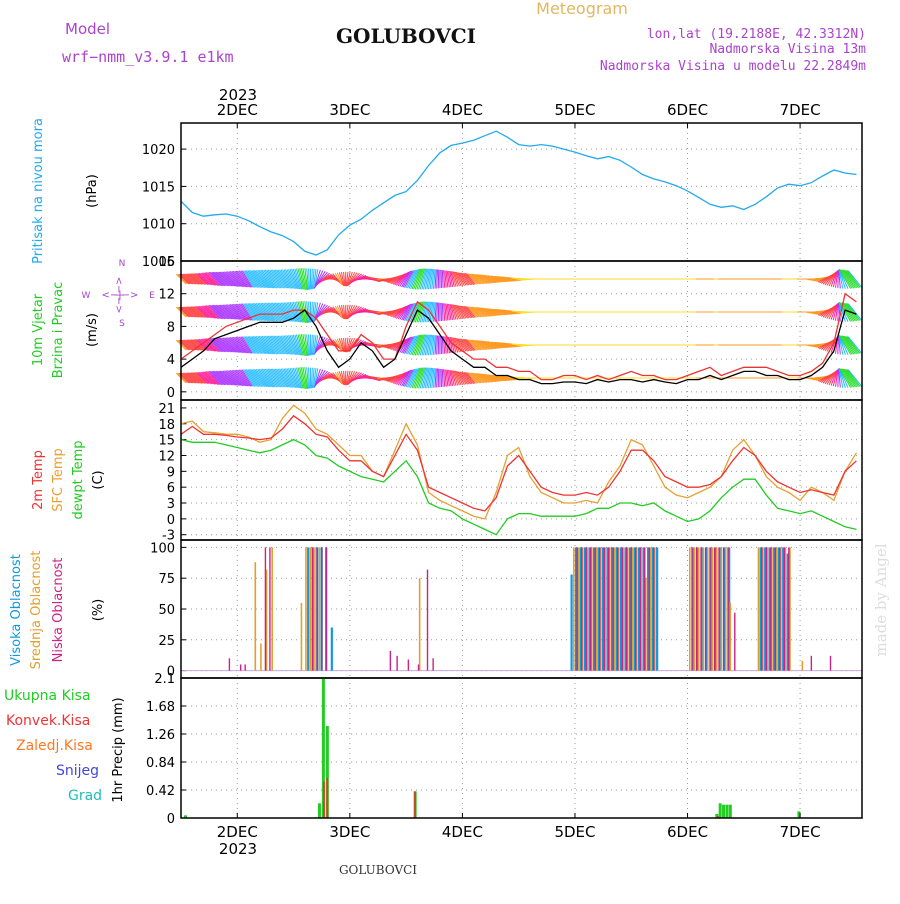 The width and height of the screenshot is (900, 904). Describe the element at coordinates (78, 479) in the screenshot. I see `temp-label-dew: dewpt Temp` at that location.